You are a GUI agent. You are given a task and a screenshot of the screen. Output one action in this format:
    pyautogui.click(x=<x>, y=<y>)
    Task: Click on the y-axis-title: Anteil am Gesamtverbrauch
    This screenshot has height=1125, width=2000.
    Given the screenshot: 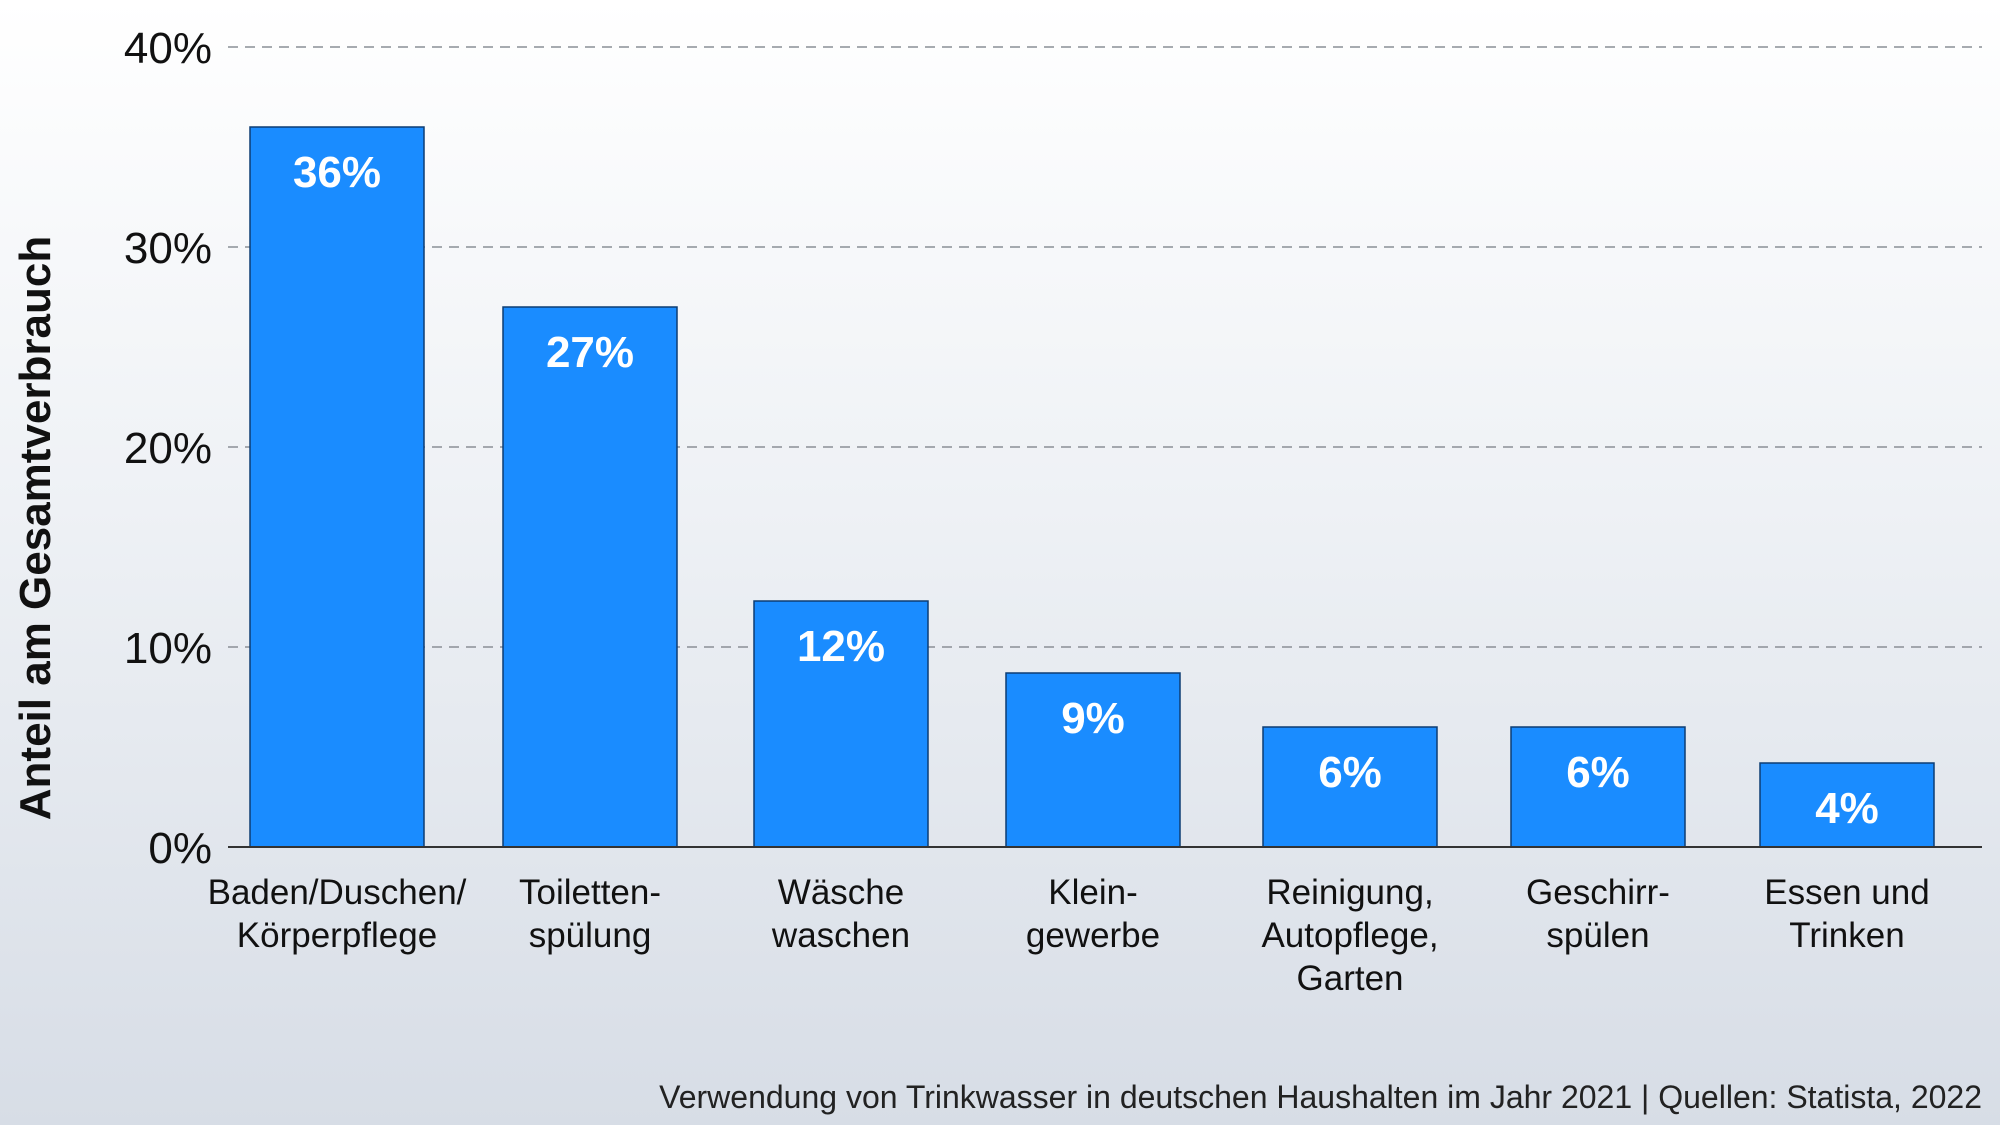 What is the action you would take?
    pyautogui.click(x=35, y=528)
    